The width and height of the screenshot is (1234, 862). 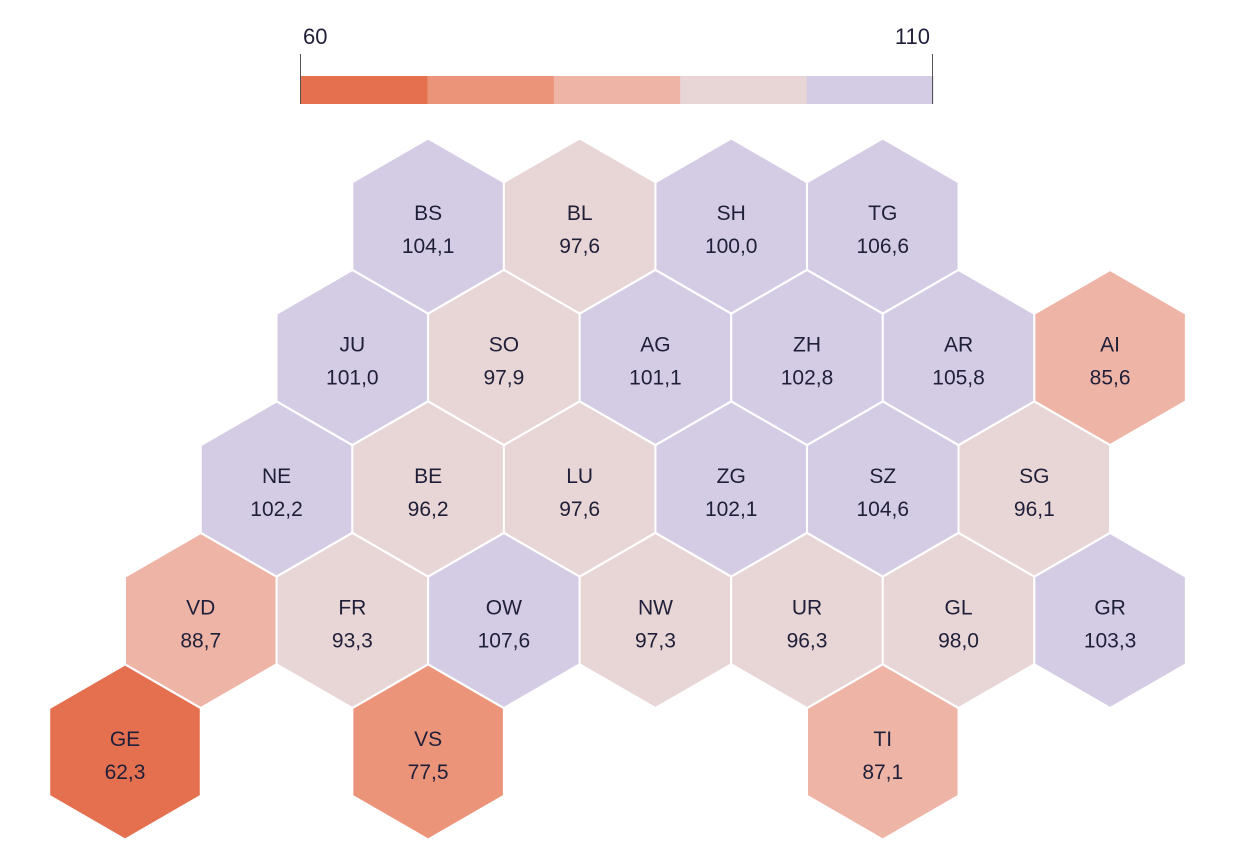 I want to click on canton-value-label: 93,3, so click(x=352, y=641).